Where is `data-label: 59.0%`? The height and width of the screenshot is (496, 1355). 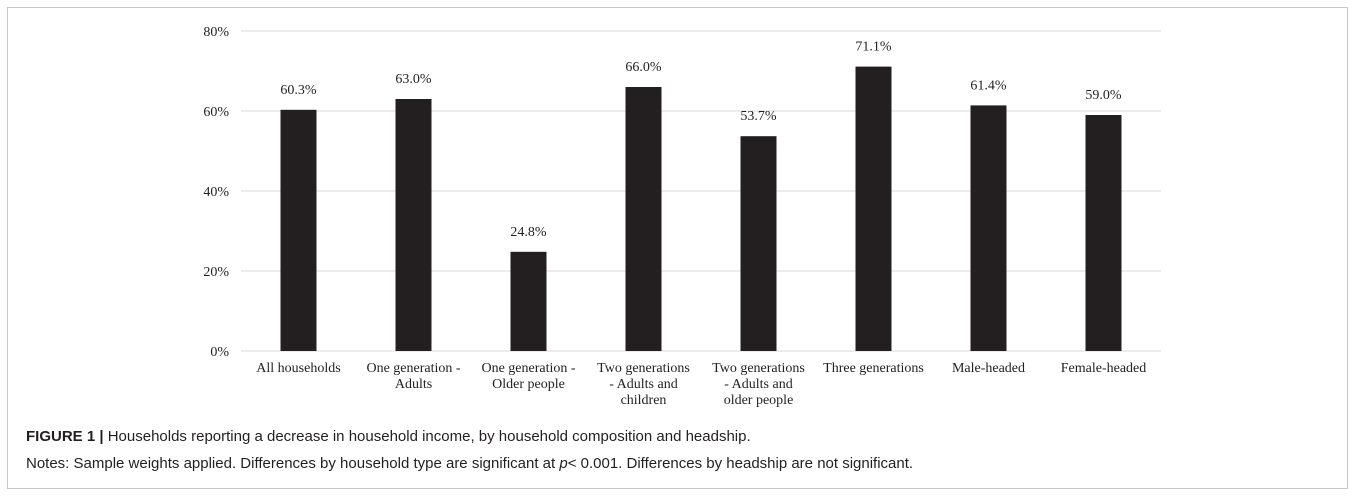
data-label: 59.0% is located at coordinates (1103, 95).